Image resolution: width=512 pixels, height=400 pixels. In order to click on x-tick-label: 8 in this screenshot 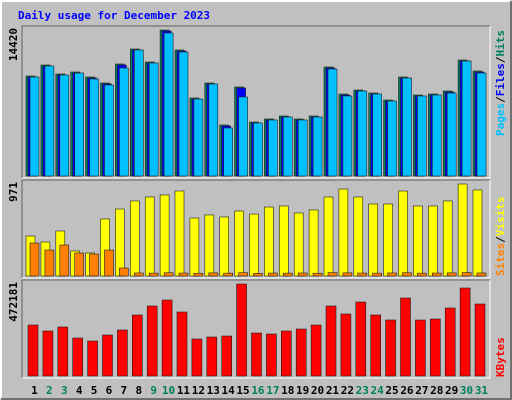, I will do `click(138, 390)`.